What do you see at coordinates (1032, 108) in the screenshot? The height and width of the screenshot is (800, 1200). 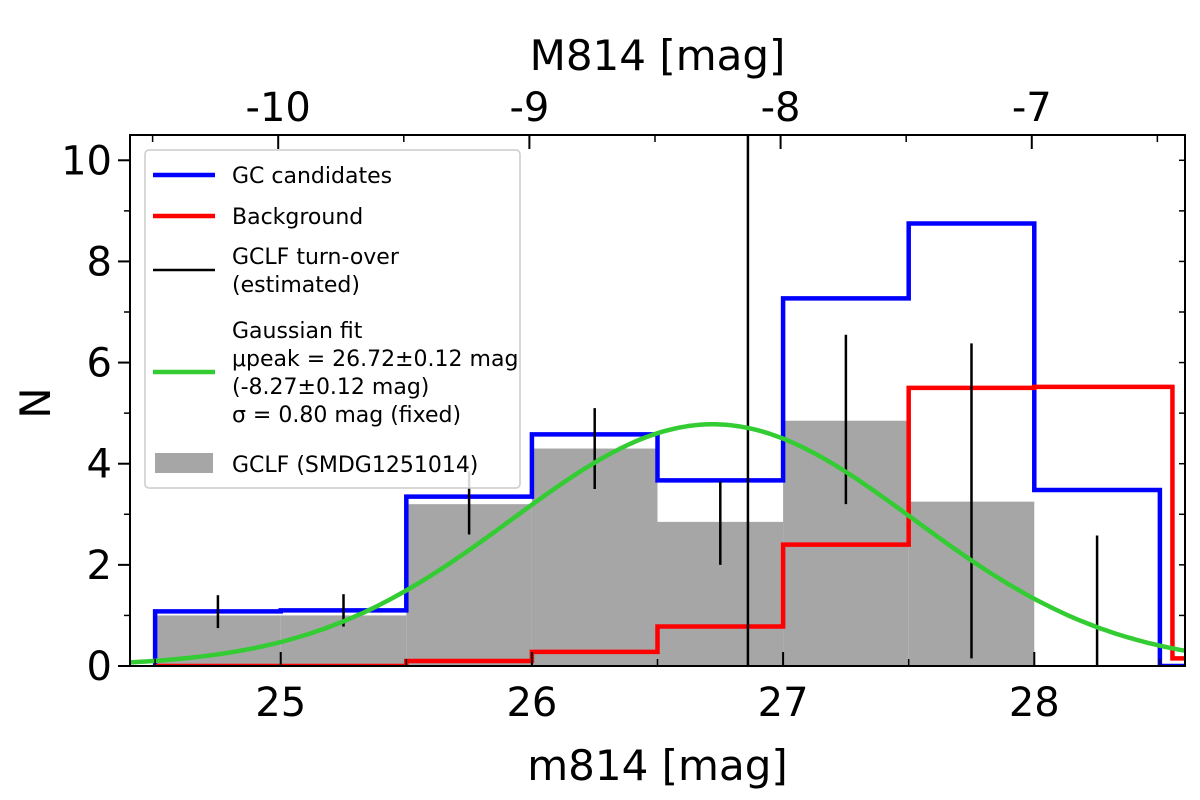 I see `top-tick-label: -7` at bounding box center [1032, 108].